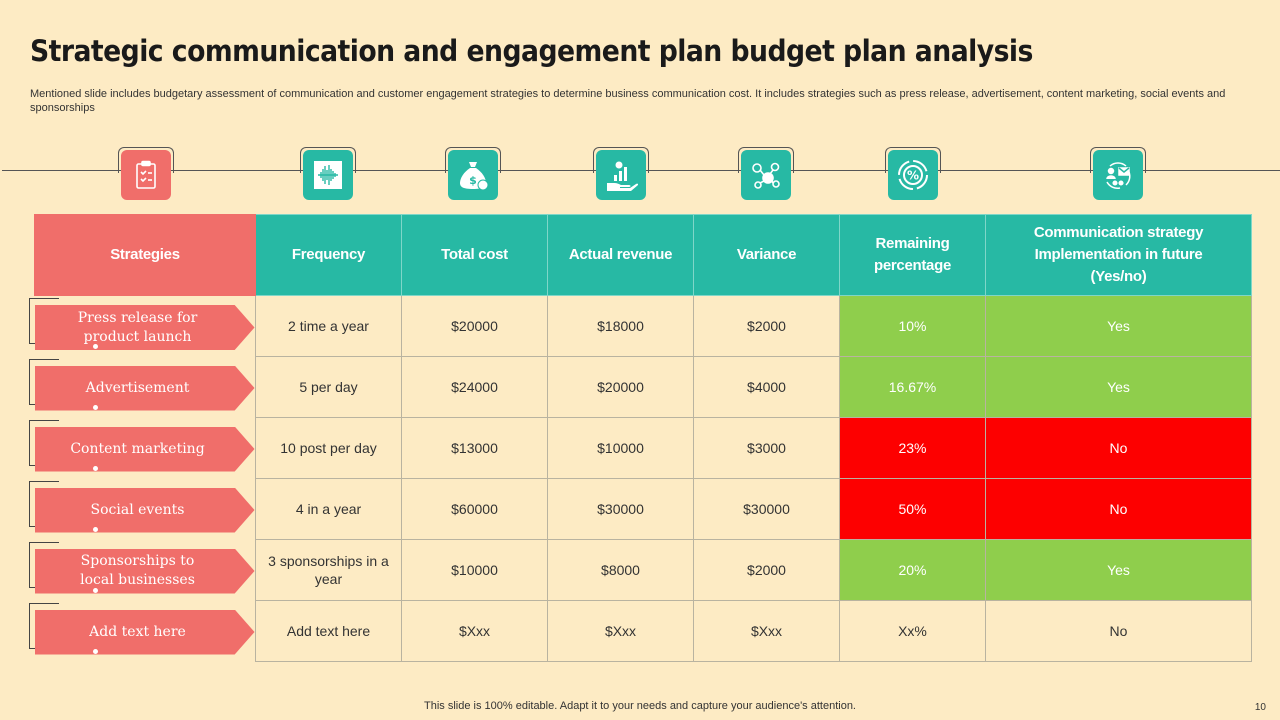 Image resolution: width=1280 pixels, height=720 pixels. What do you see at coordinates (912, 255) in the screenshot?
I see `header-remaining-percentage: Remaining percentage` at bounding box center [912, 255].